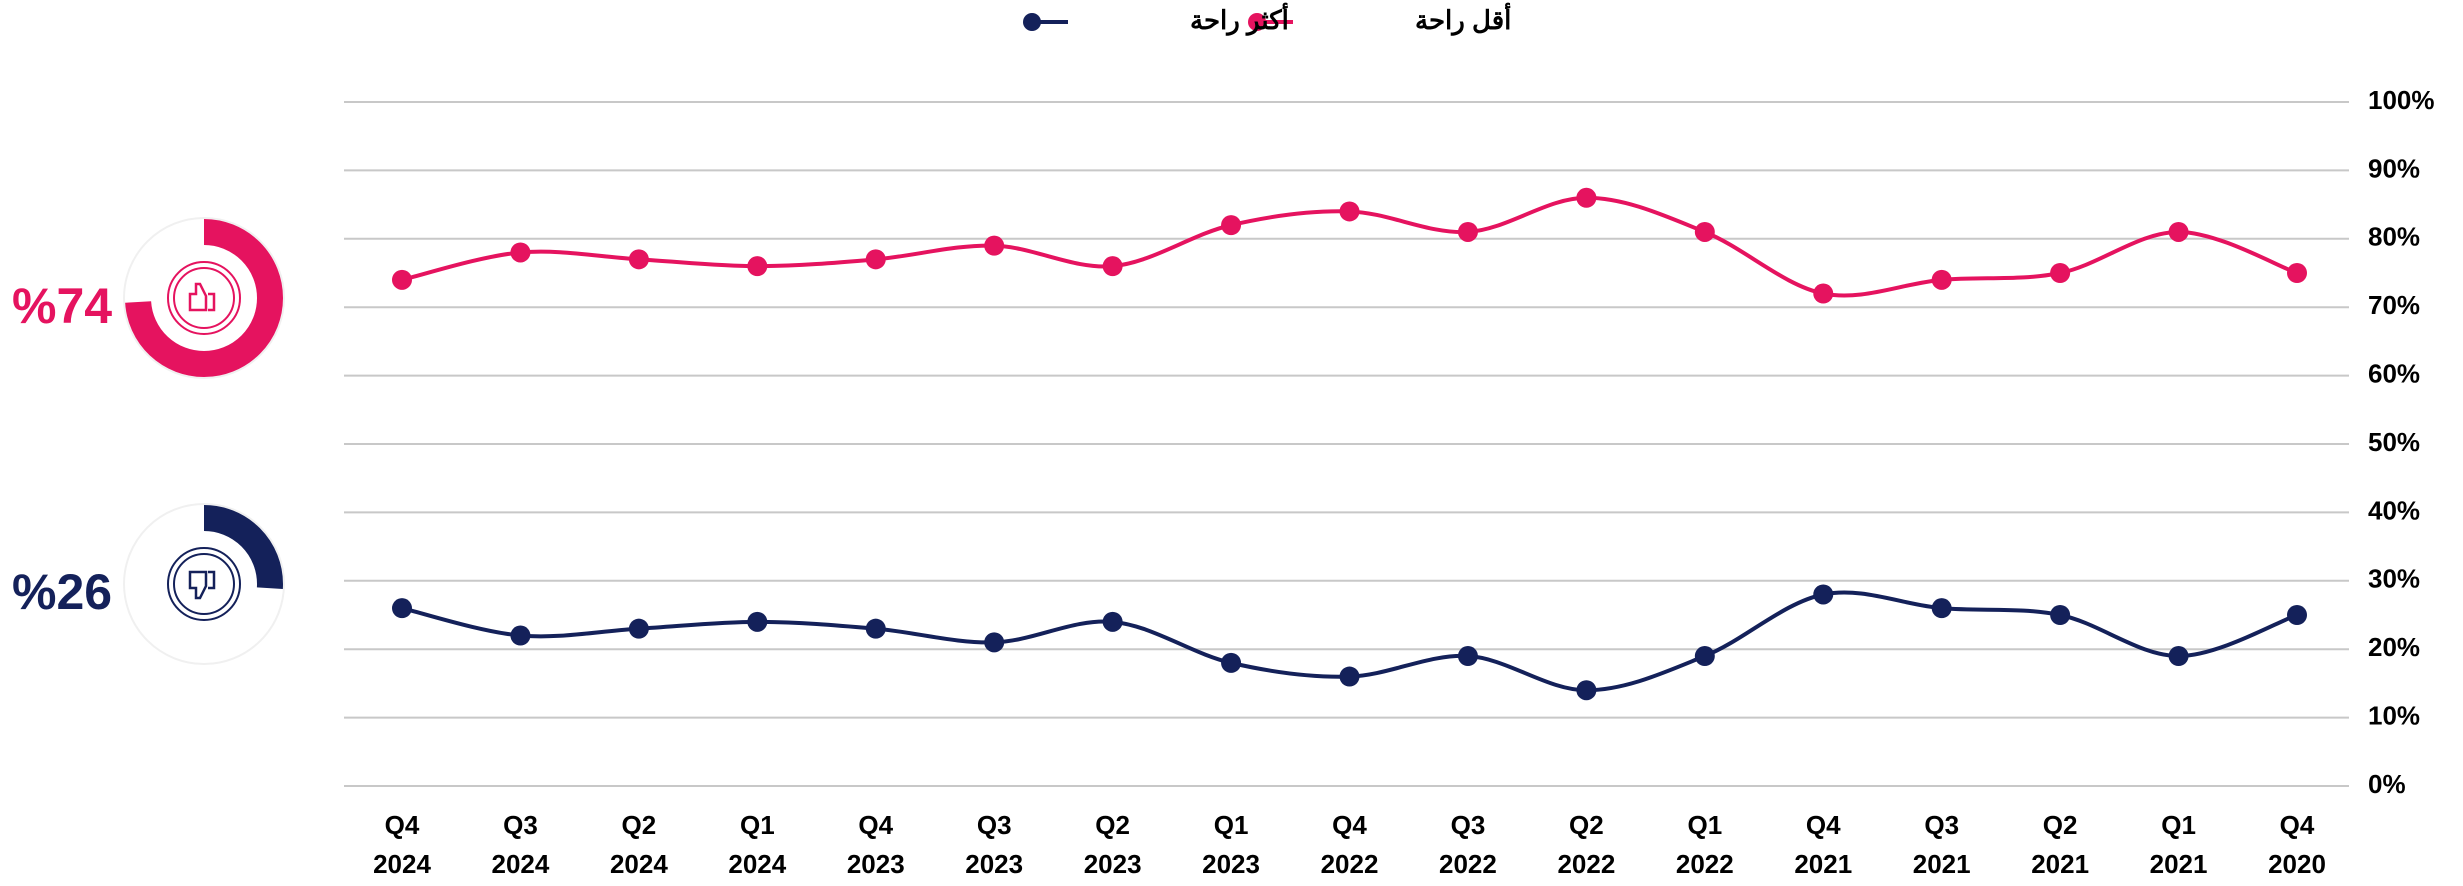 This screenshot has width=2463, height=886. I want to click on summary-label: %74, so click(62, 306).